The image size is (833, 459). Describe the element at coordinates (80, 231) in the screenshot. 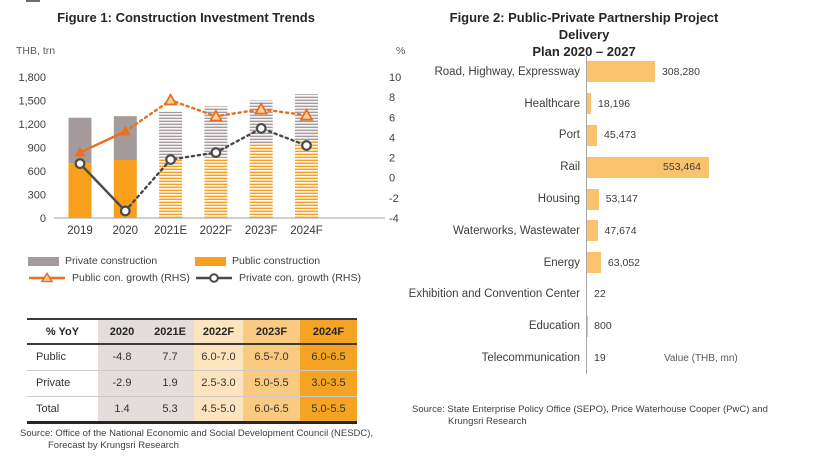

I see `fig1-x-label-2019: 2019` at that location.